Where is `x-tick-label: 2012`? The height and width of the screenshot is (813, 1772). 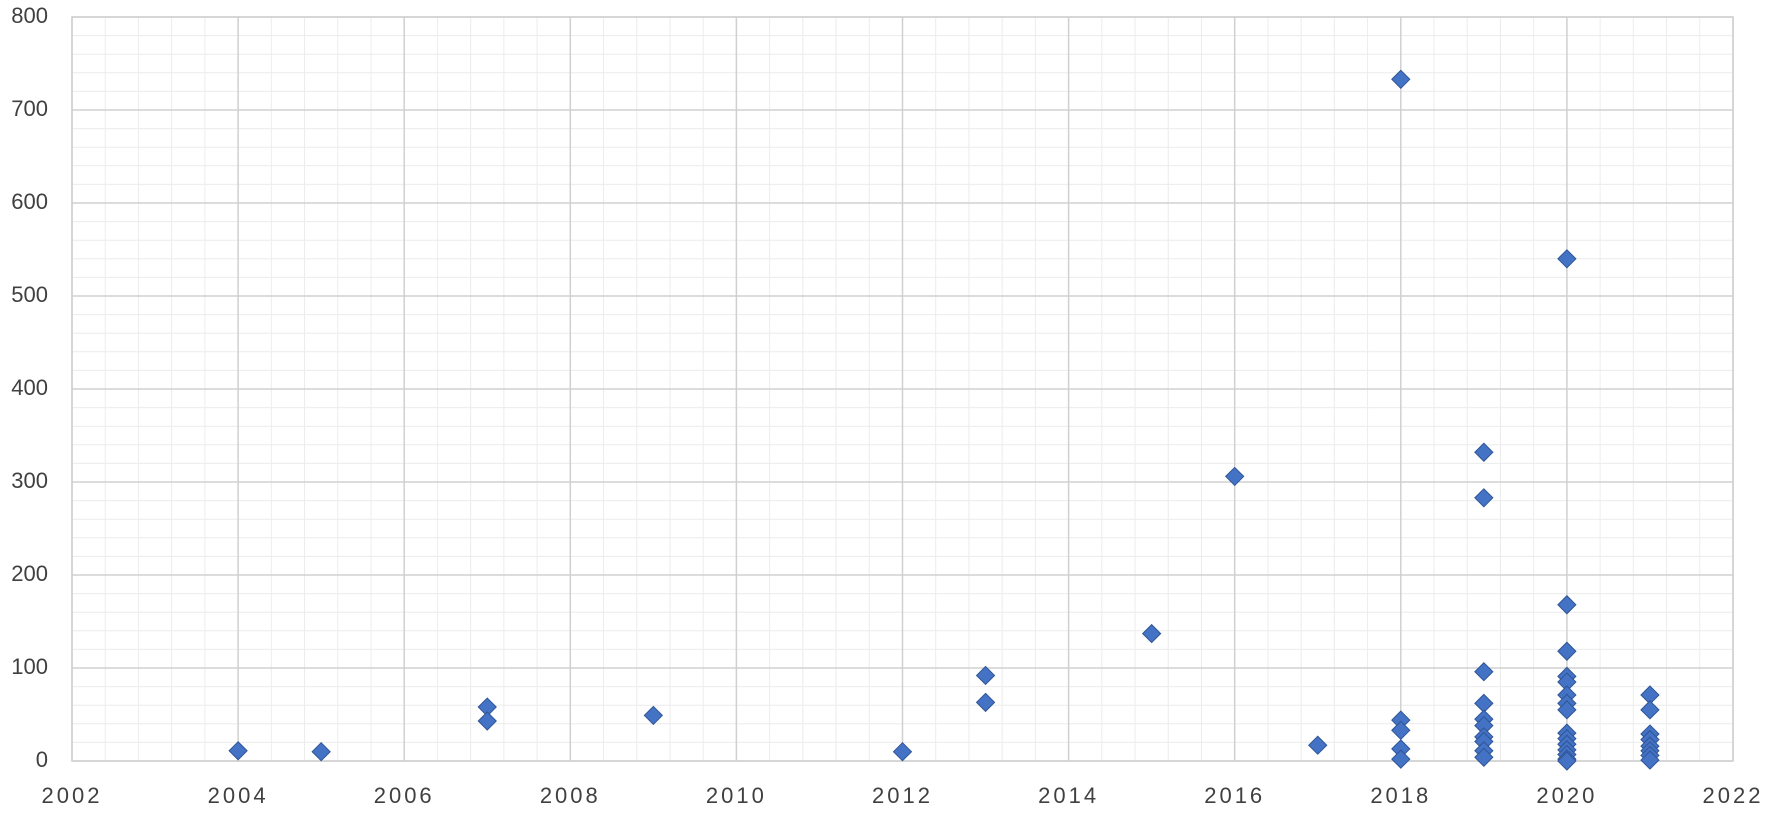
x-tick-label: 2012 is located at coordinates (902, 795).